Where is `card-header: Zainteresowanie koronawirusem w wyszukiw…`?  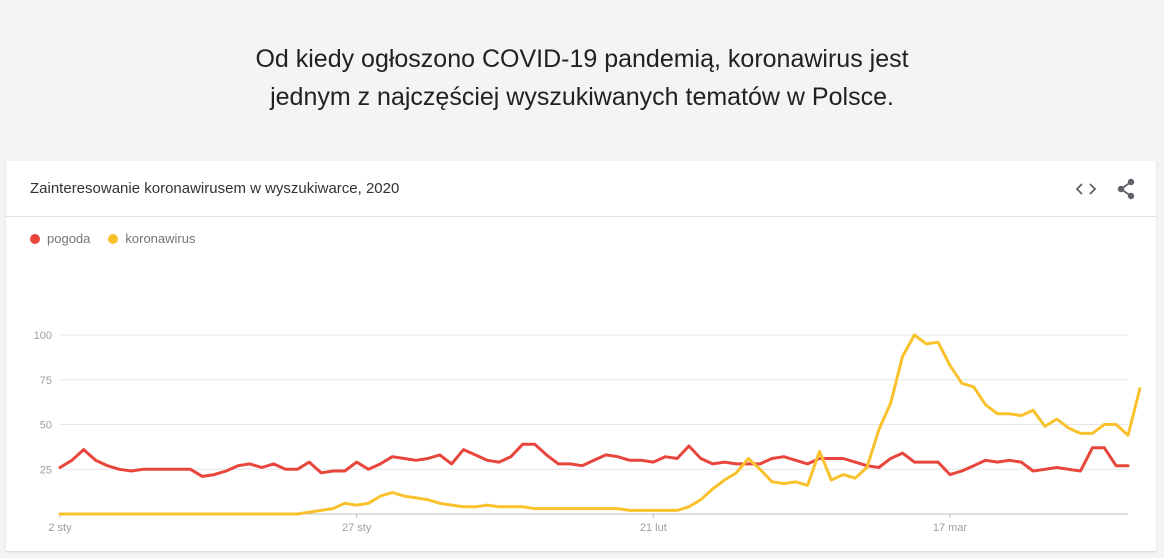 card-header: Zainteresowanie koronawirusem w wyszukiw… is located at coordinates (581, 189).